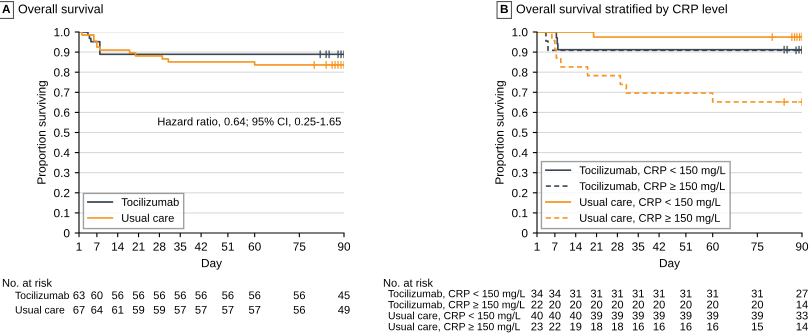 The image size is (810, 335). I want to click on text: 67, so click(79, 310).